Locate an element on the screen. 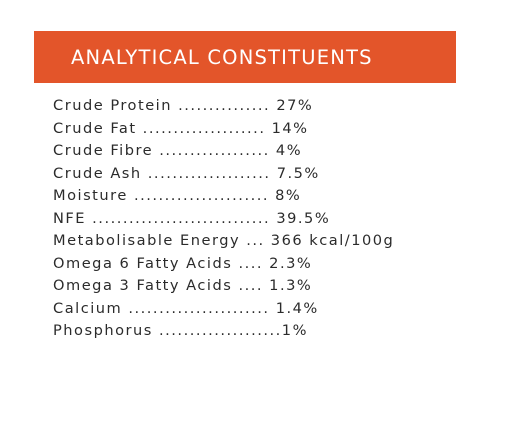 The image size is (507, 423). header-banner: ANALYTICAL CONSTITUENTS is located at coordinates (245, 57).